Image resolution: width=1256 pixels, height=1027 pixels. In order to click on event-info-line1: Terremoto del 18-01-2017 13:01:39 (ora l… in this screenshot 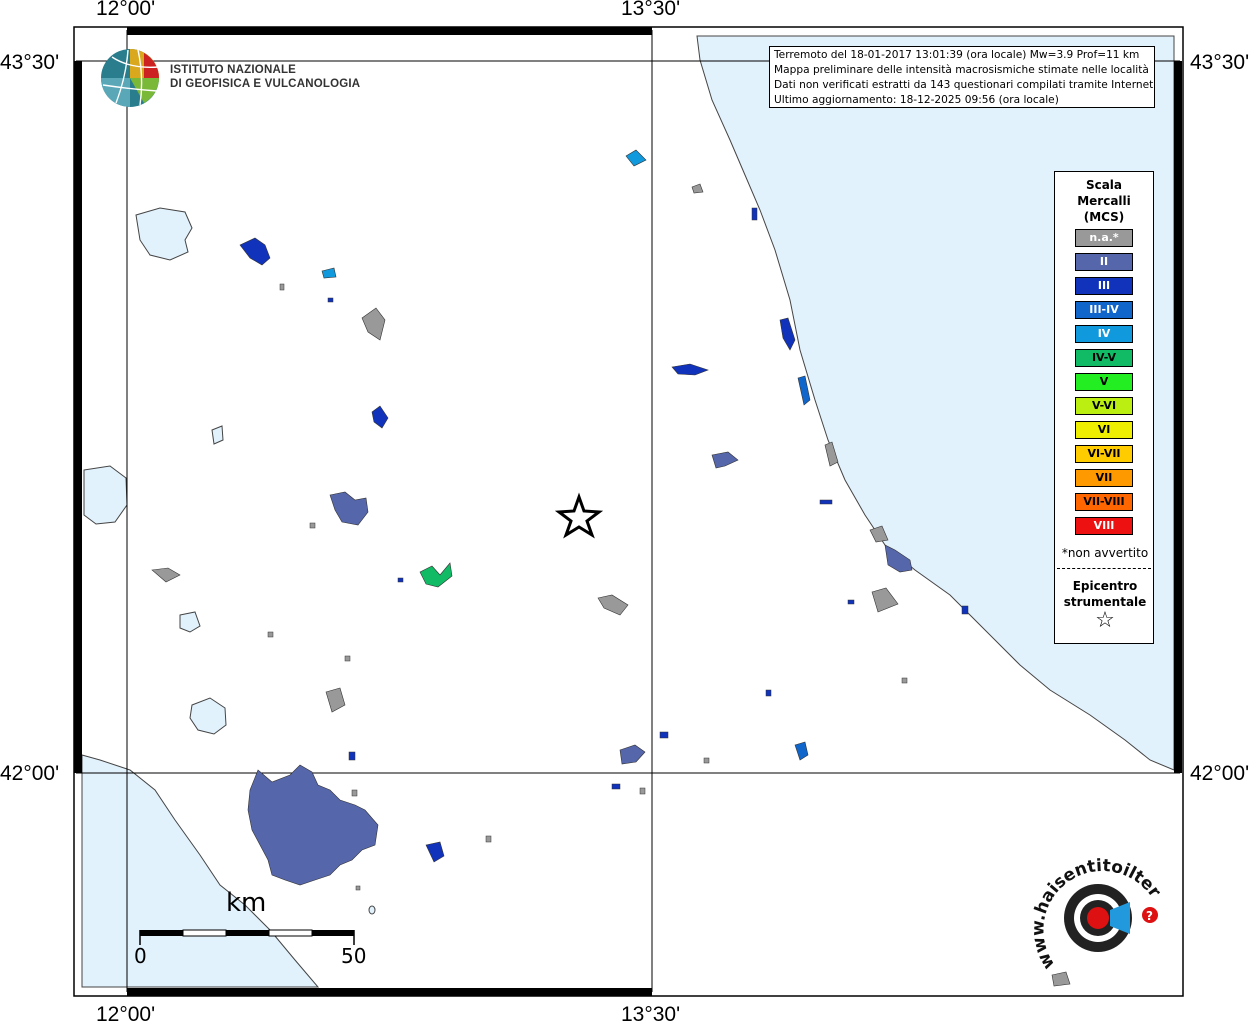, I will do `click(957, 55)`.